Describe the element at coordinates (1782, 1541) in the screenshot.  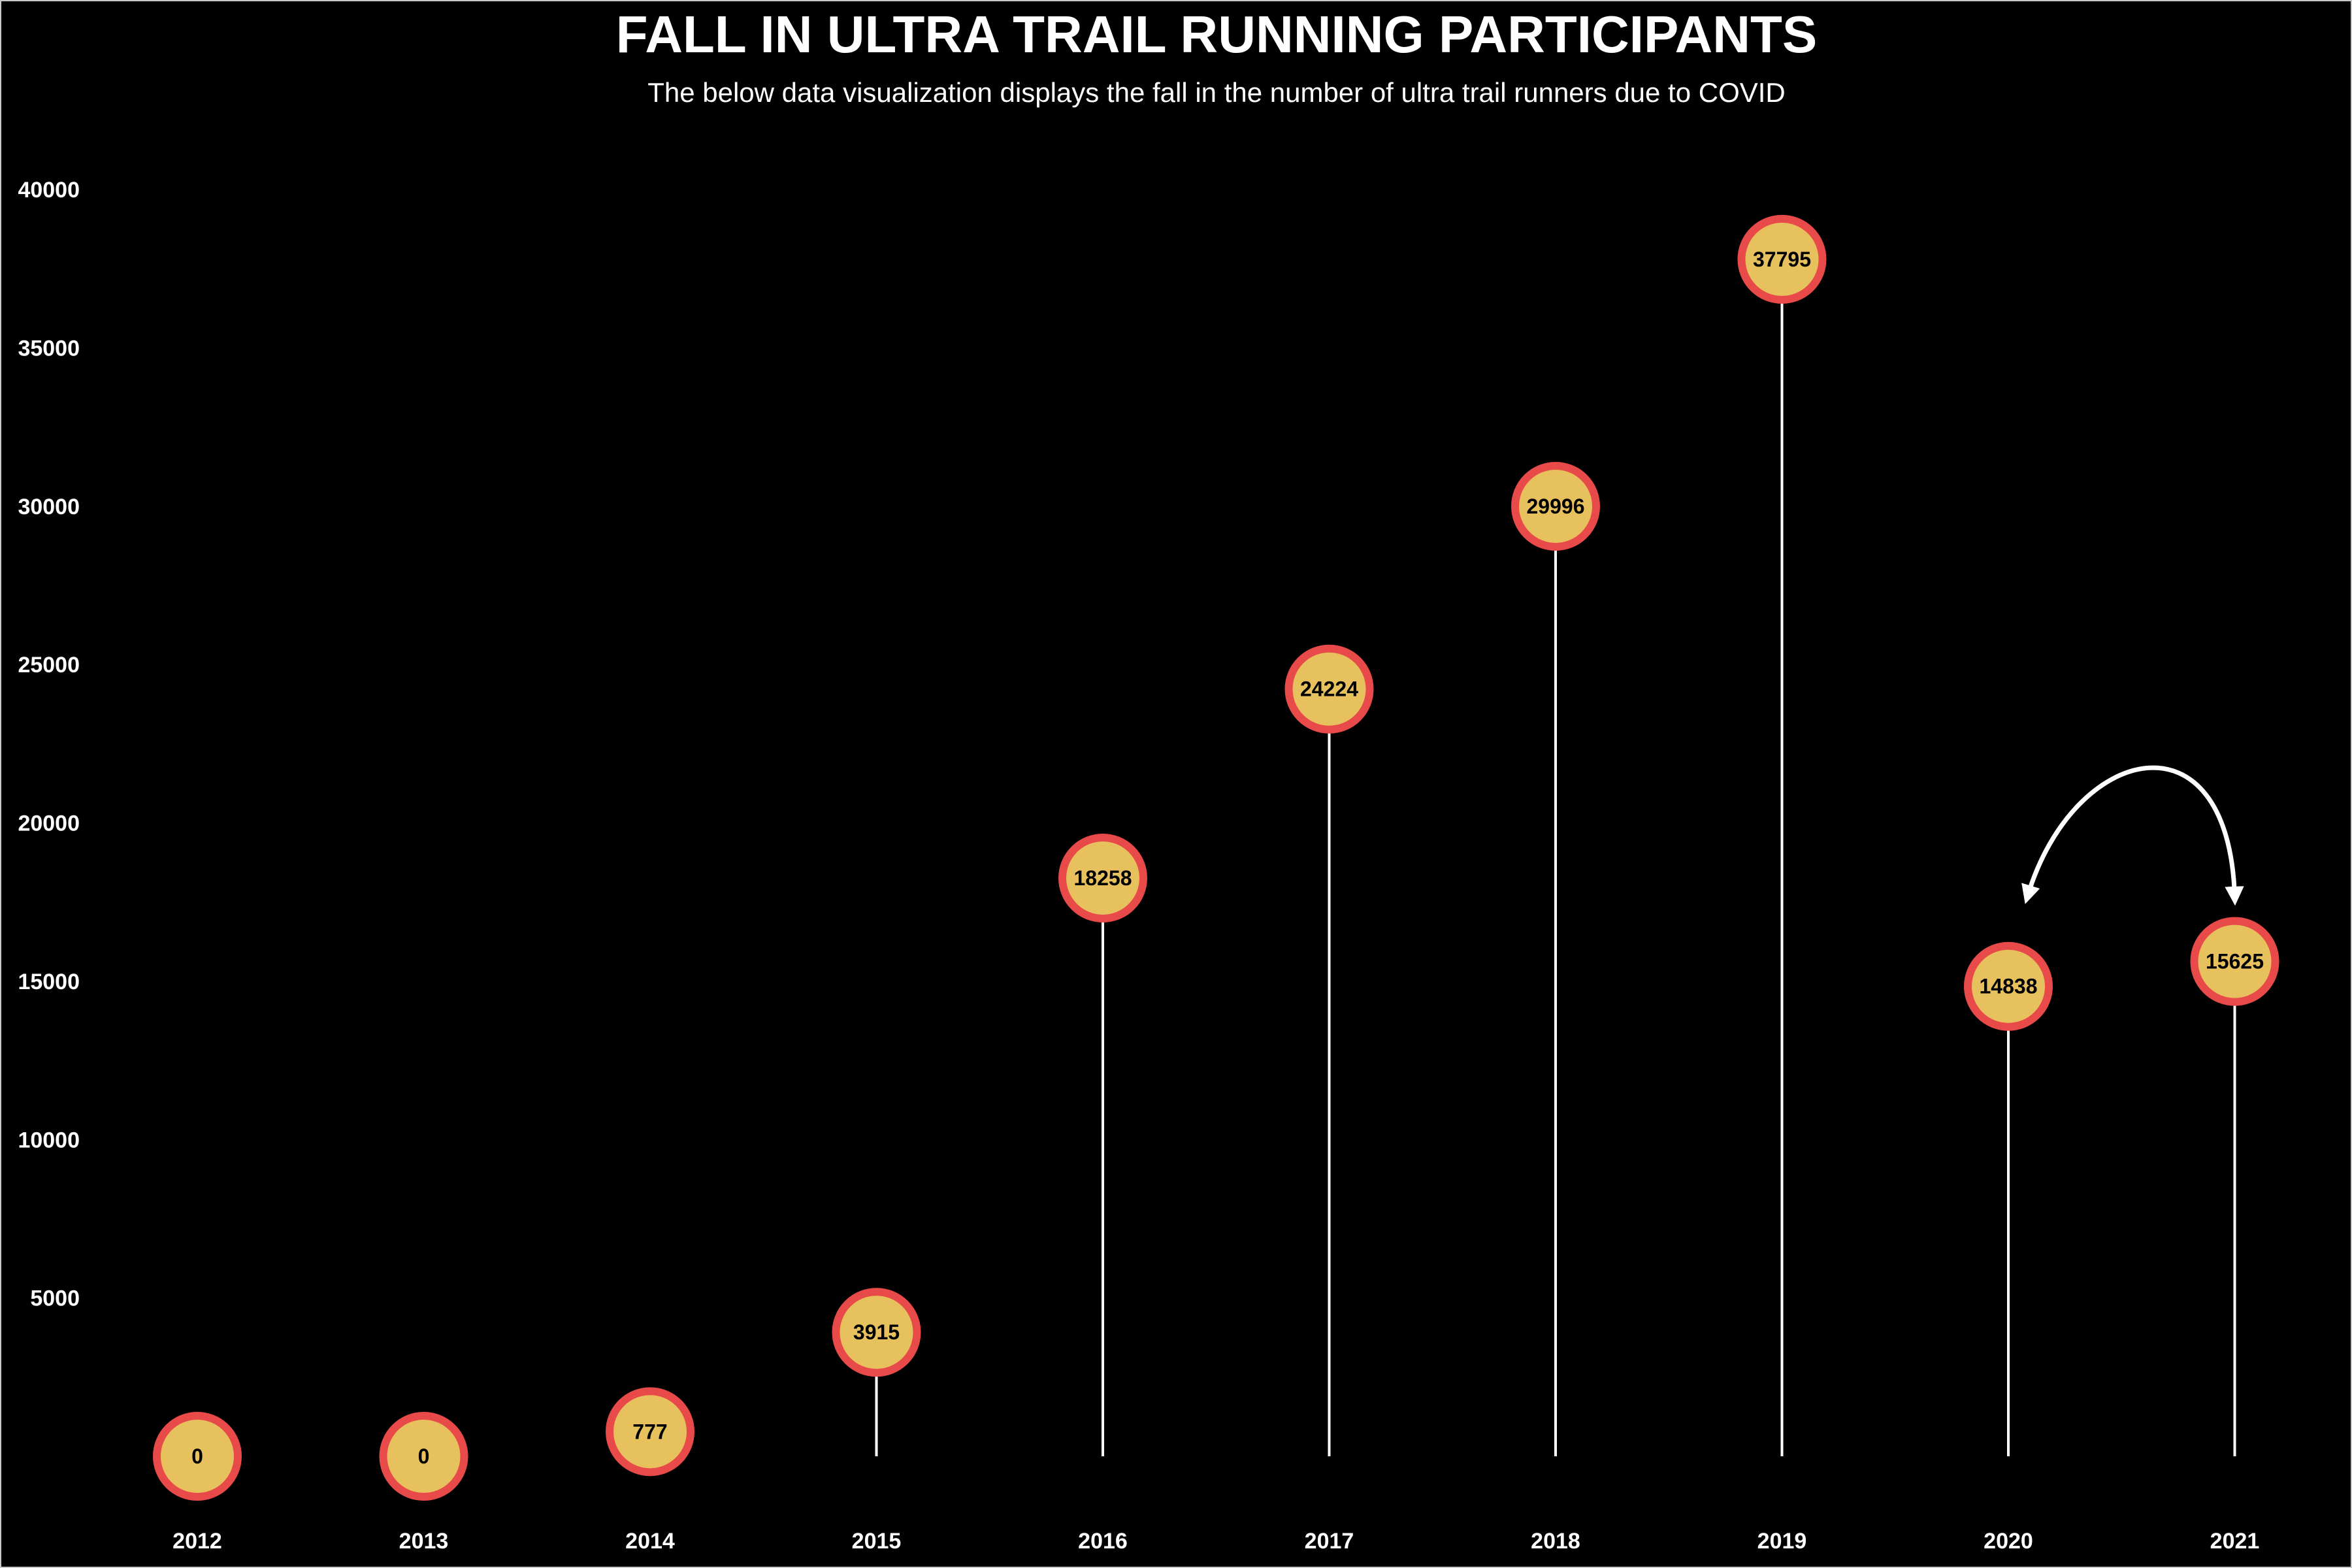
I see `x-tick-label: 2019` at that location.